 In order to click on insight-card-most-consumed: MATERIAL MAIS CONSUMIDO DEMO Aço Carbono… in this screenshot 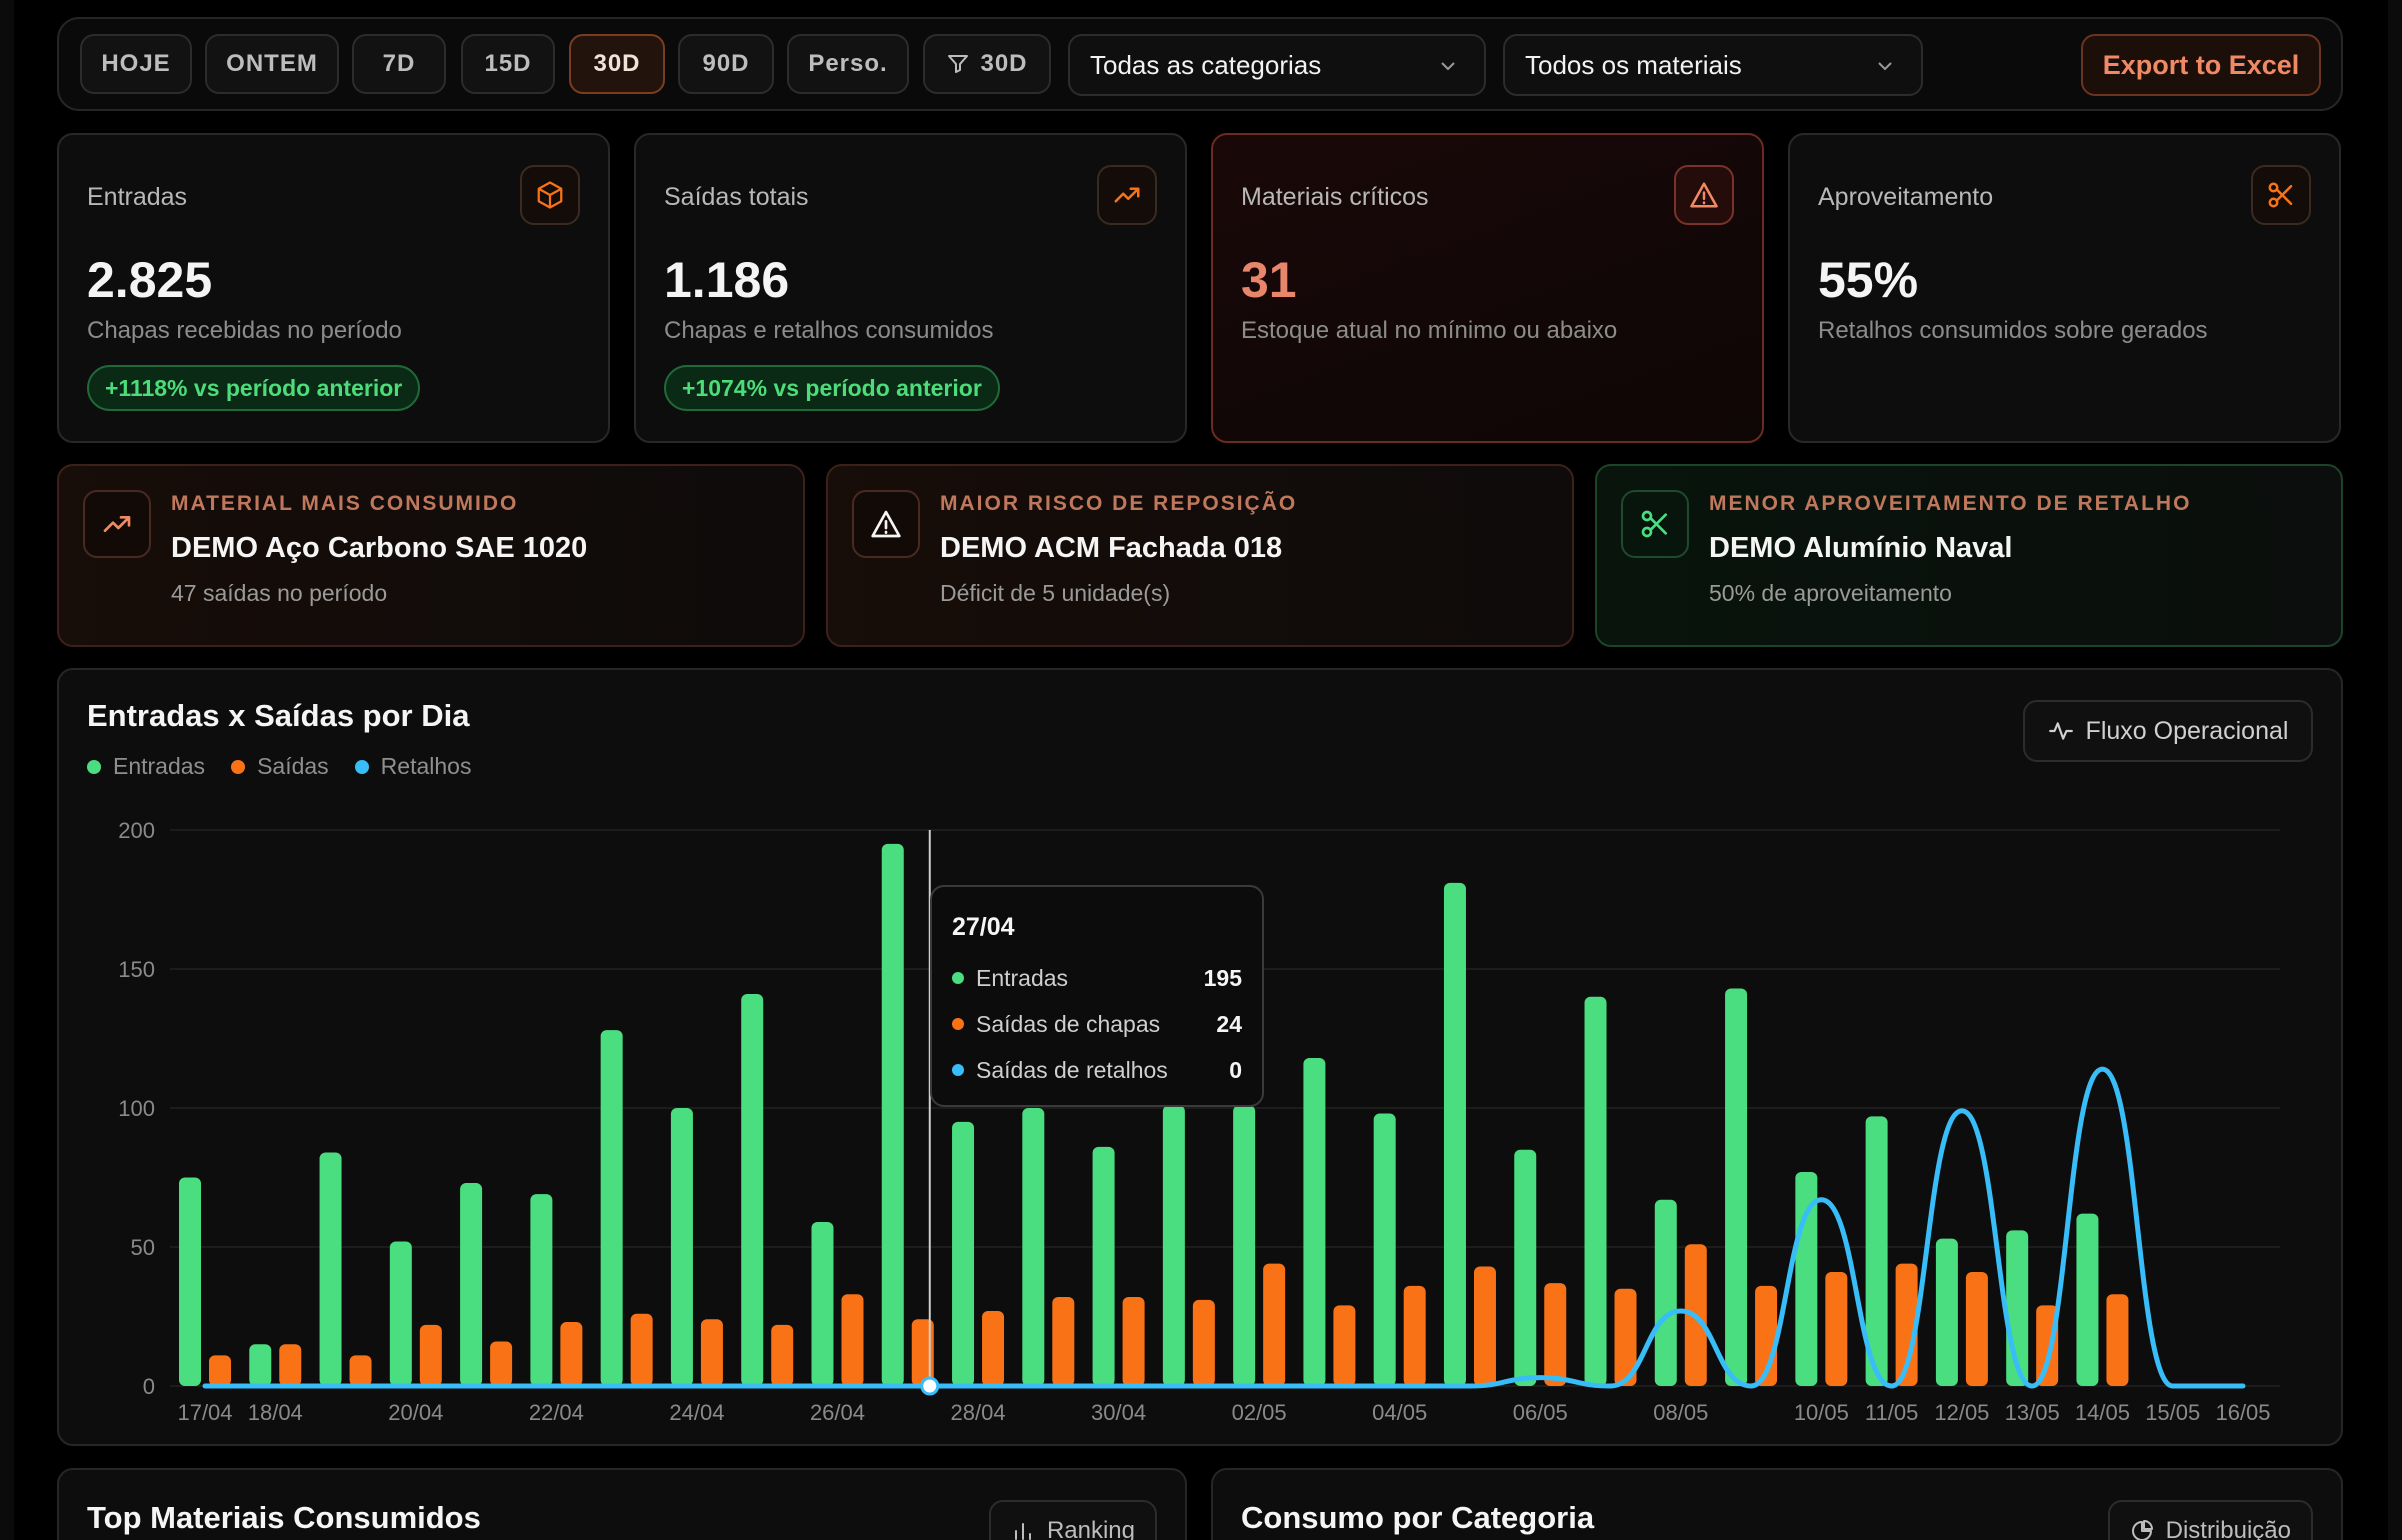, I will do `click(431, 555)`.